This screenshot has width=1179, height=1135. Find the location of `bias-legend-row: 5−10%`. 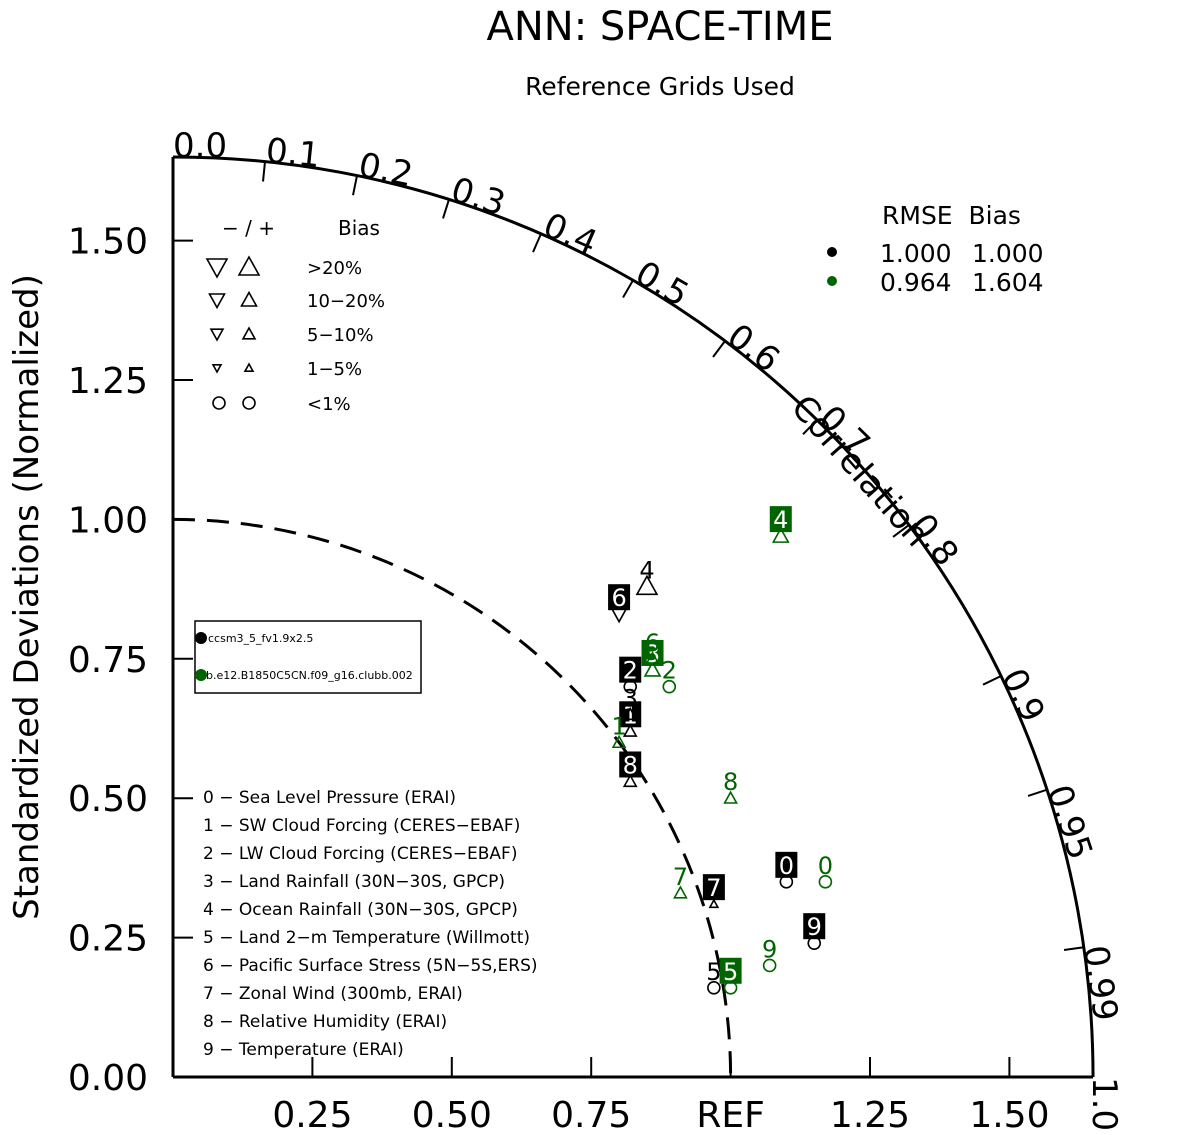

bias-legend-row: 5−10% is located at coordinates (340, 335).